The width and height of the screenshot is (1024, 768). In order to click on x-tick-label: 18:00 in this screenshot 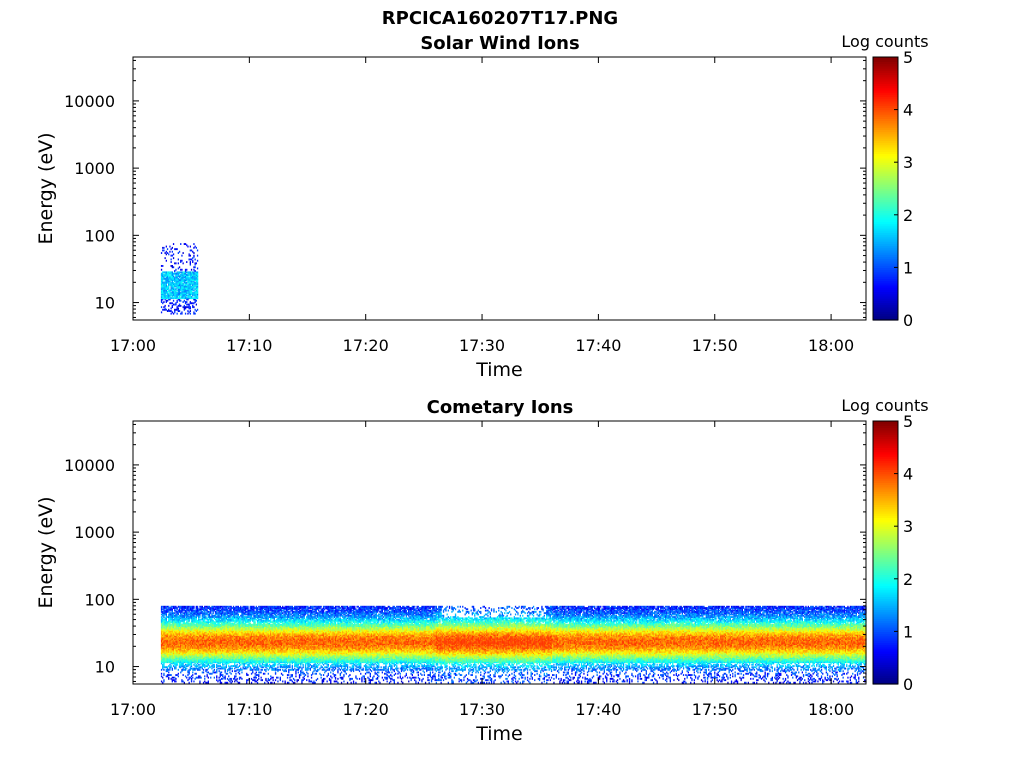, I will do `click(831, 345)`.